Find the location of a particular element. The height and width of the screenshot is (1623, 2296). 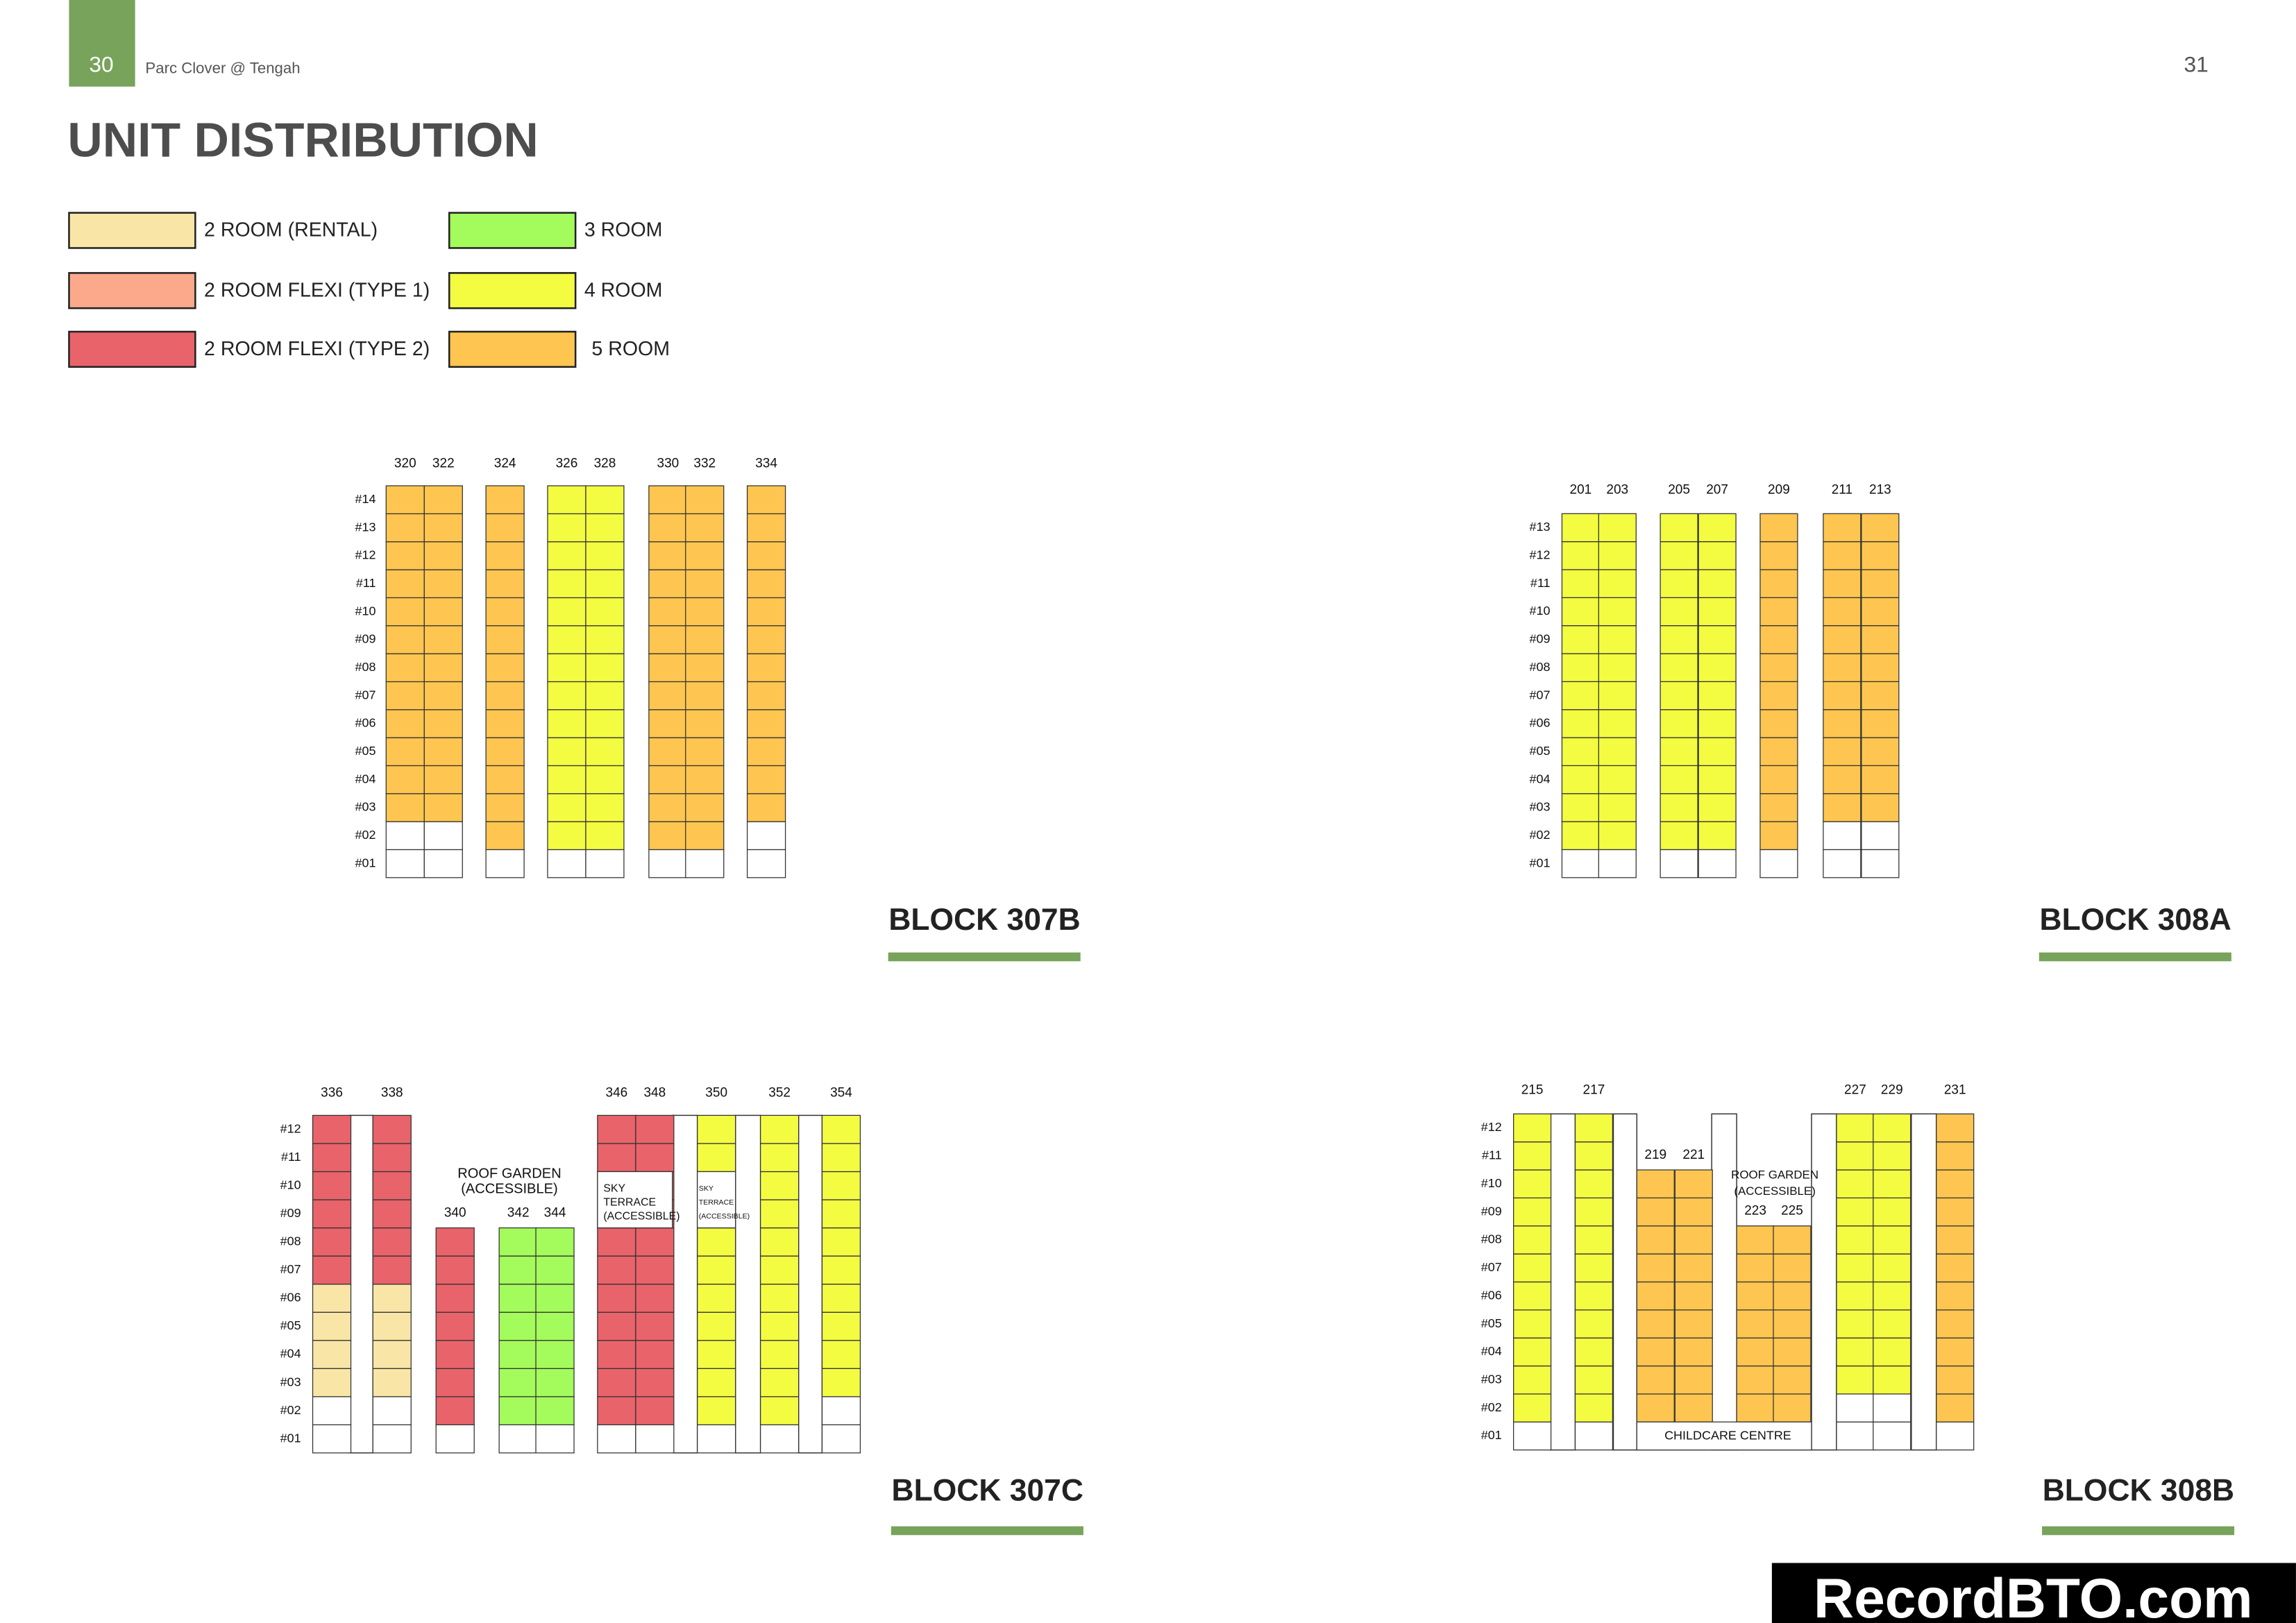

block-title: BLOCK 307C is located at coordinates (988, 1491).